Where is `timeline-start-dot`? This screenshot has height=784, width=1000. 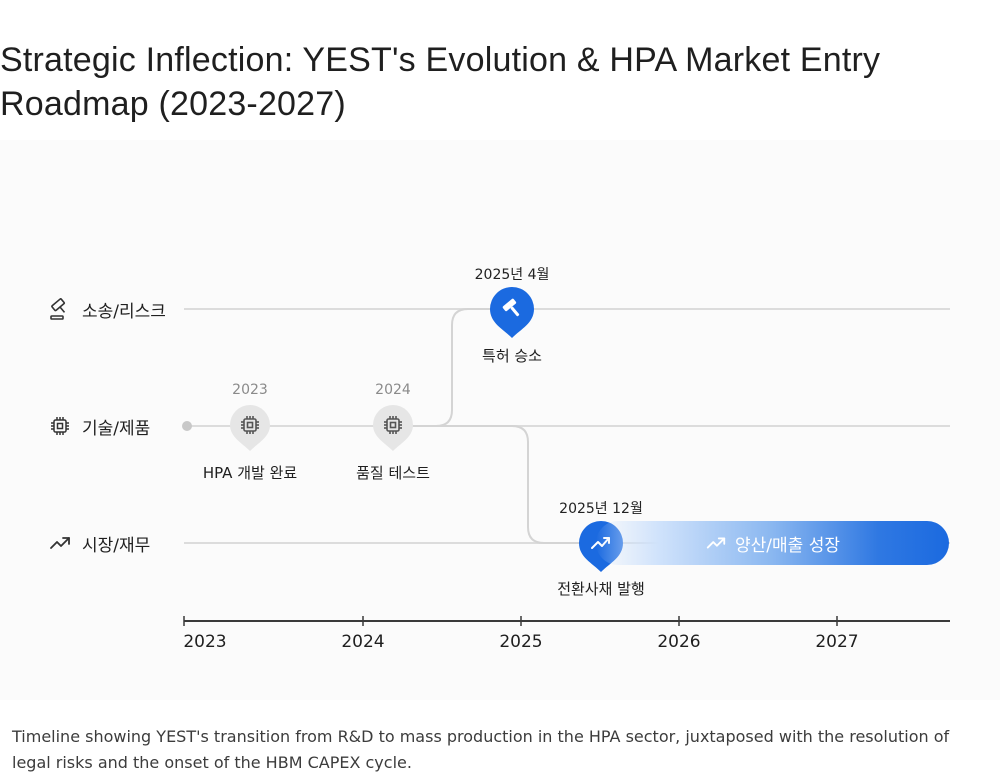 timeline-start-dot is located at coordinates (187, 426).